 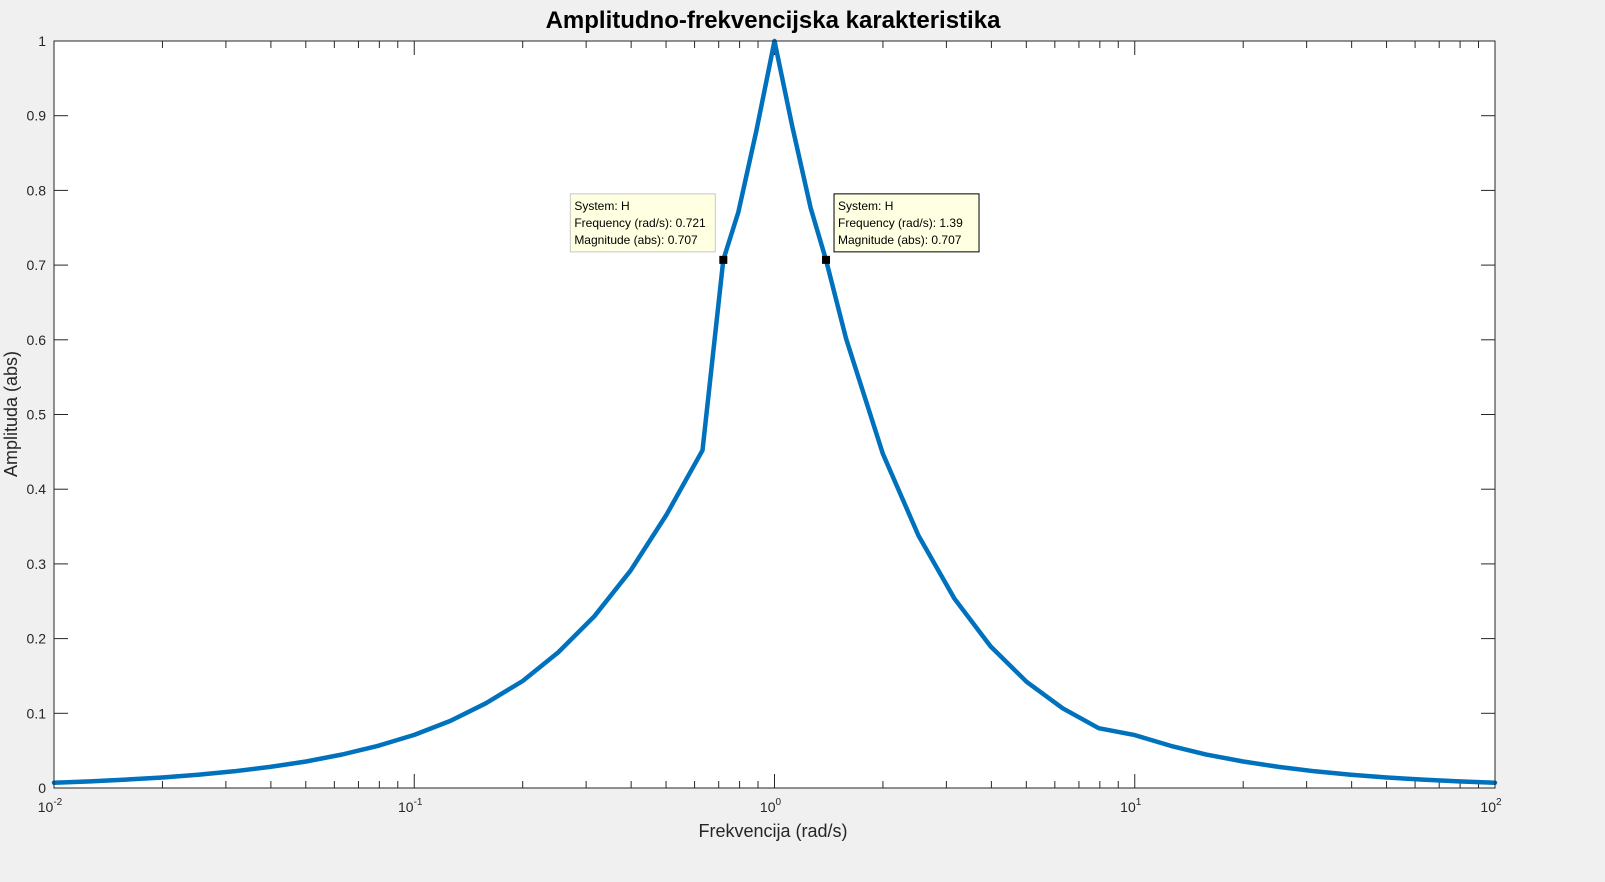 What do you see at coordinates (37, 564) in the screenshot?
I see `y-tick-label: 0.3` at bounding box center [37, 564].